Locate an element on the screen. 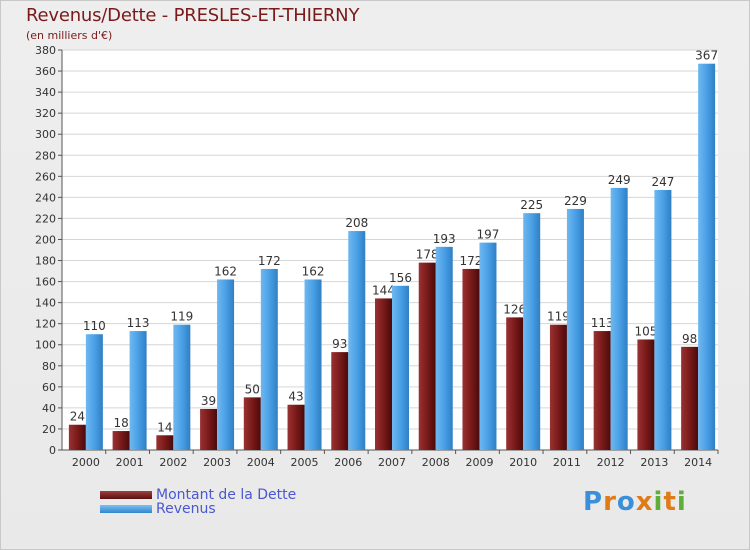  y-tick-label: 220 is located at coordinates (45, 218).